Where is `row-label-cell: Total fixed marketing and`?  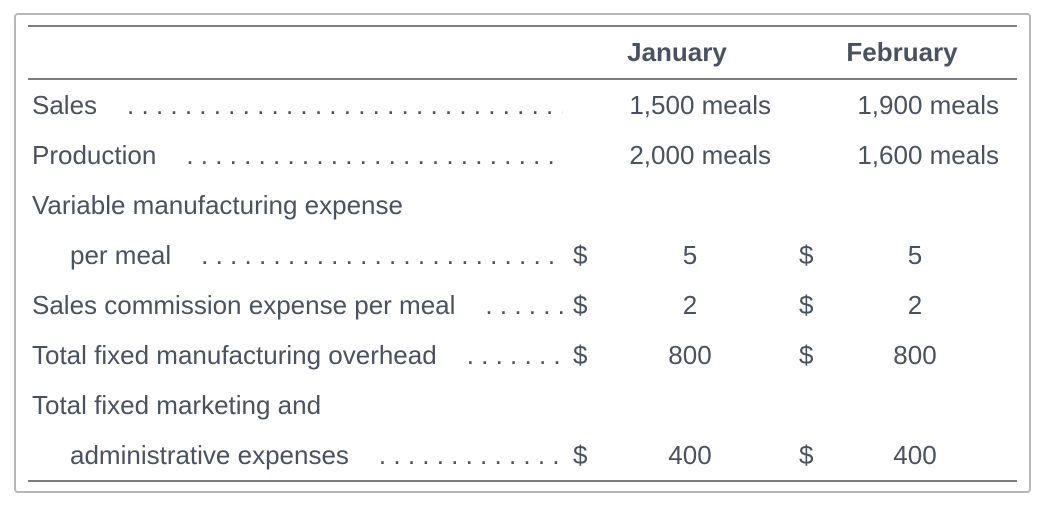
row-label-cell: Total fixed marketing and is located at coordinates (518, 405).